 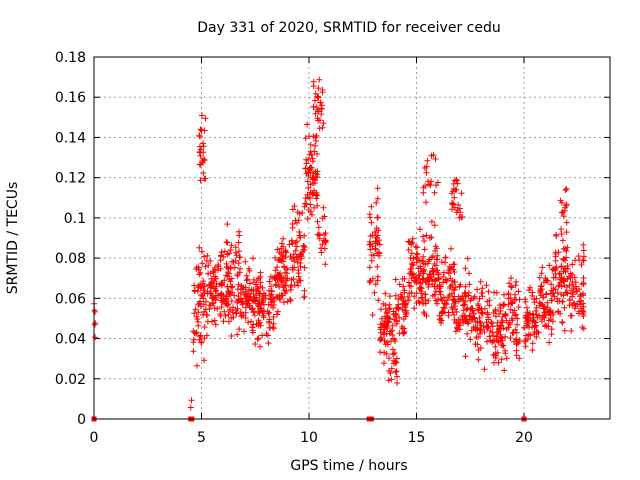 I want to click on x-axis-label: GPS time / hours, so click(x=348, y=466).